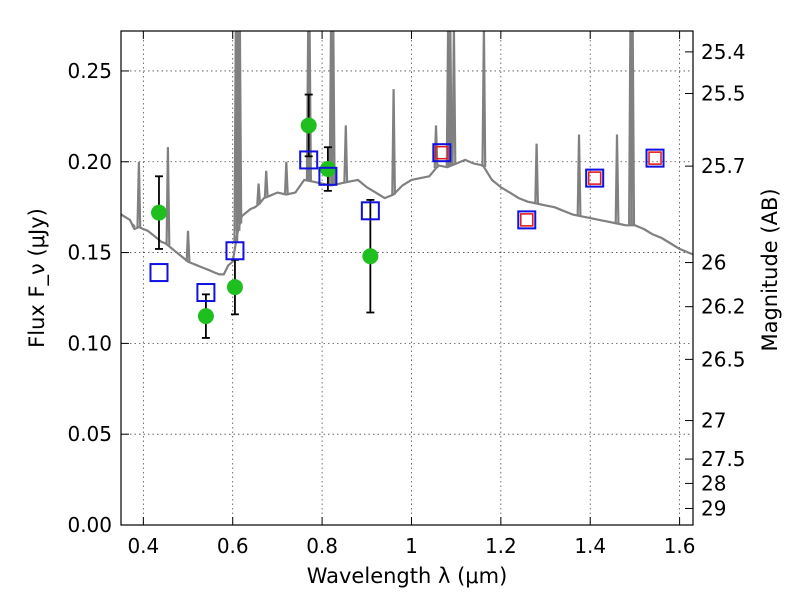 This screenshot has height=604, width=800. I want to click on x-axis-label: Wavelength λ (μm), so click(407, 576).